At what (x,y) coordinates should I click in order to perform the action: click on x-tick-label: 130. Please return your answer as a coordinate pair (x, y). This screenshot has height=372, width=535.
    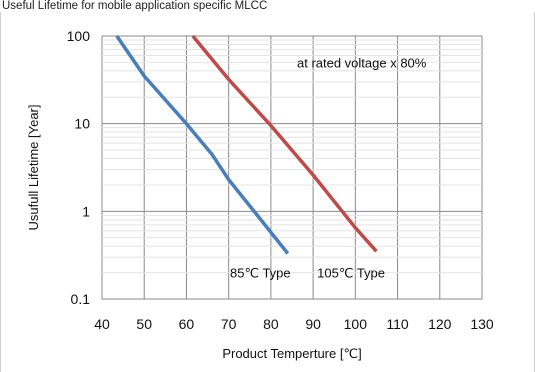
    Looking at the image, I should click on (482, 324).